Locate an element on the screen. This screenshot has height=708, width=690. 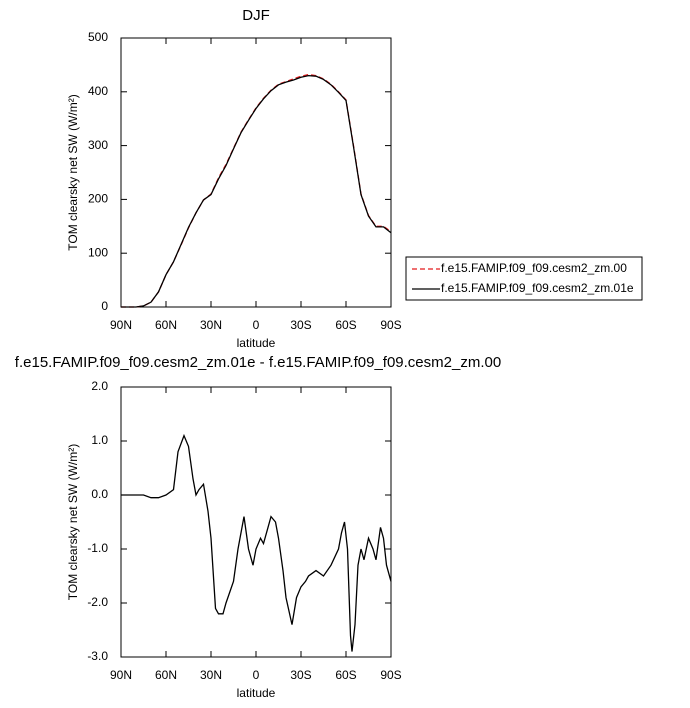
y-tick-label: 0 is located at coordinates (104, 306).